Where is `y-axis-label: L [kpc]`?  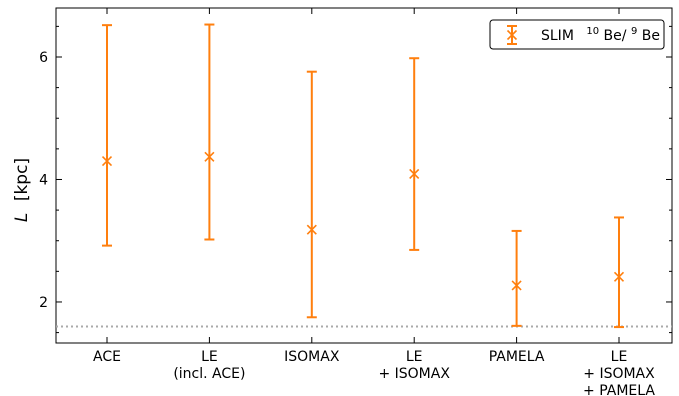 y-axis-label: L [kpc] is located at coordinates (22, 190).